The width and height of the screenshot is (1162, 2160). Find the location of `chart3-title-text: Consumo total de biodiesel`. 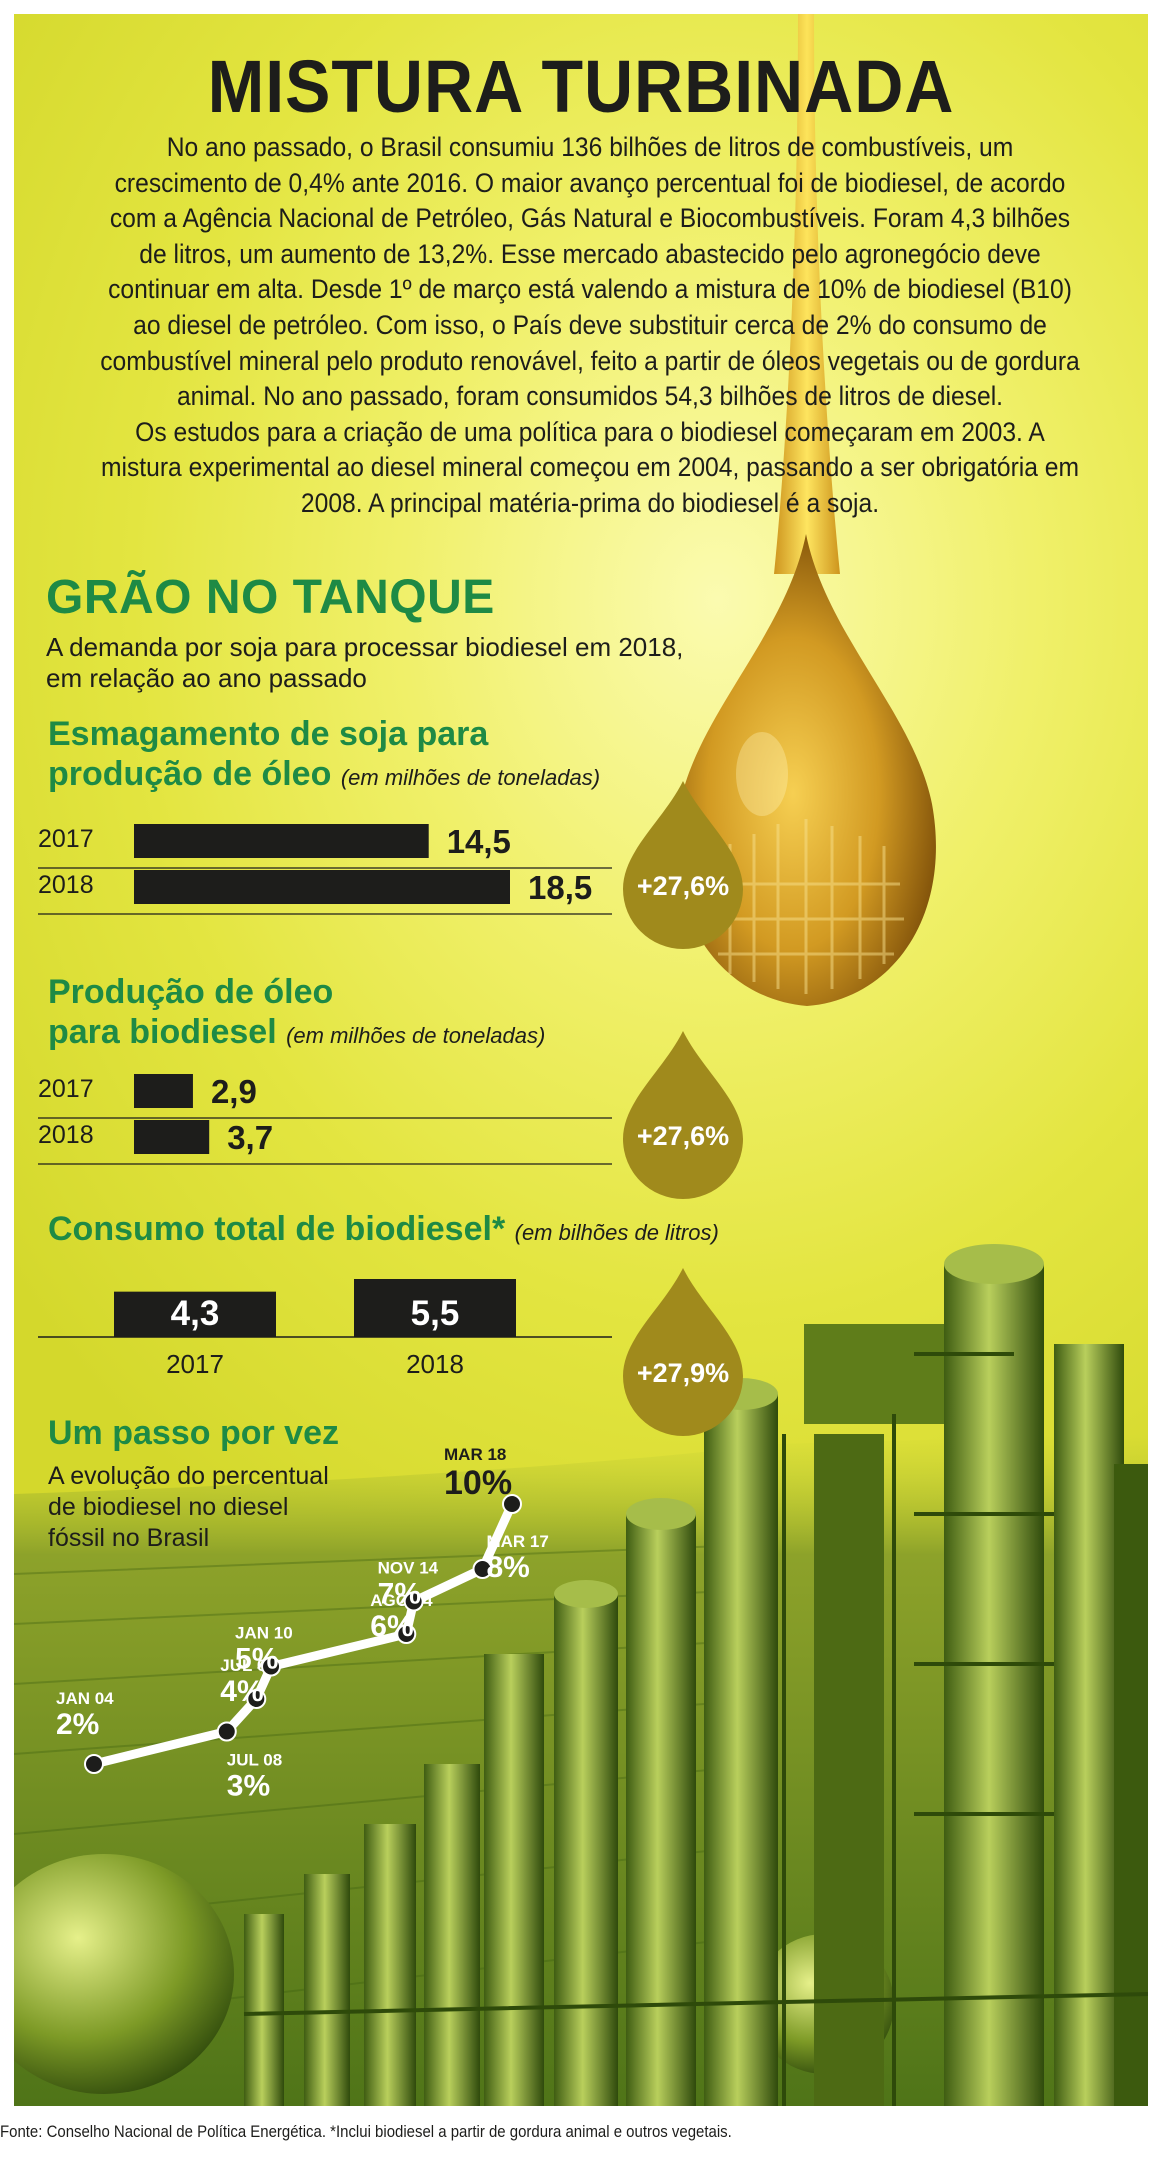

chart3-title-text: Consumo total de biodiesel is located at coordinates (270, 1229).